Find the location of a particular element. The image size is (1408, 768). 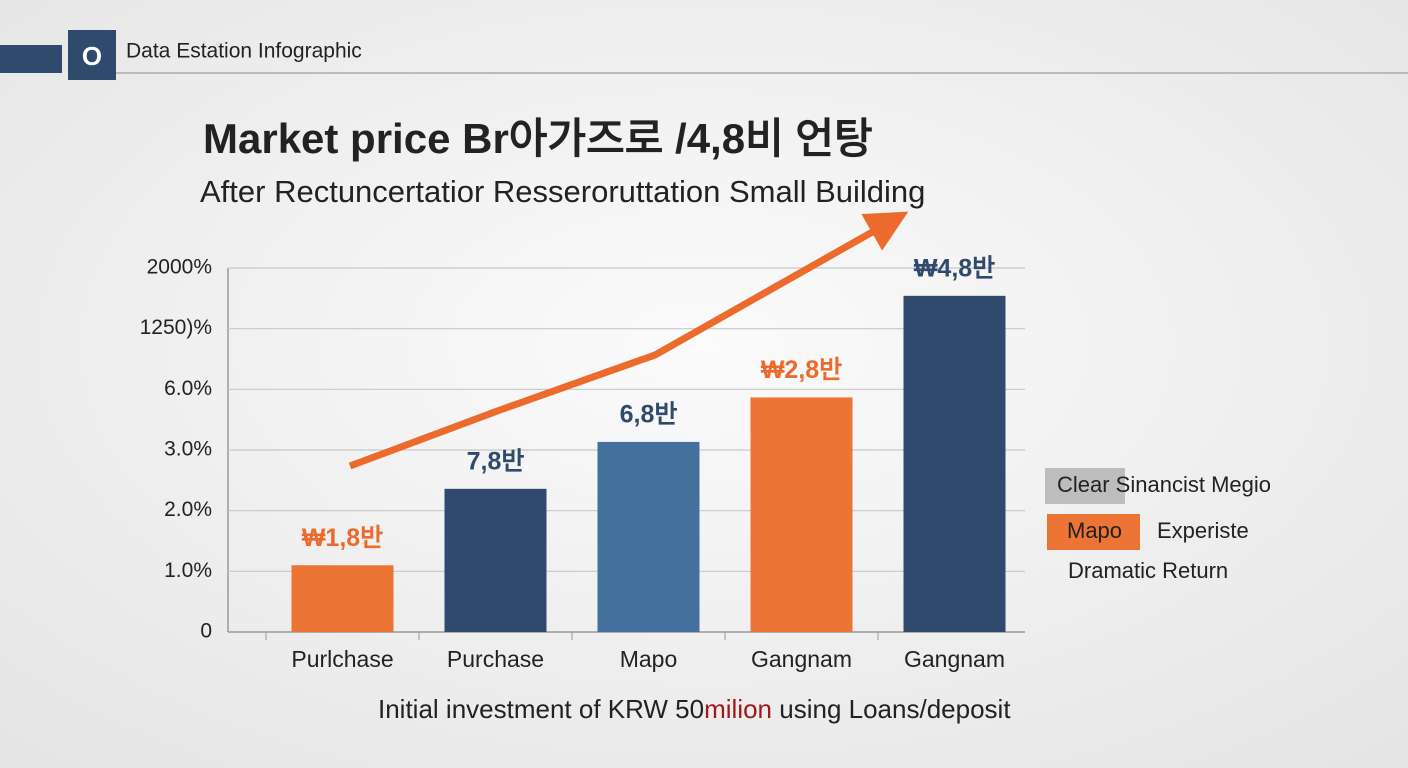

bar-annotation: 7,8반 is located at coordinates (496, 461).